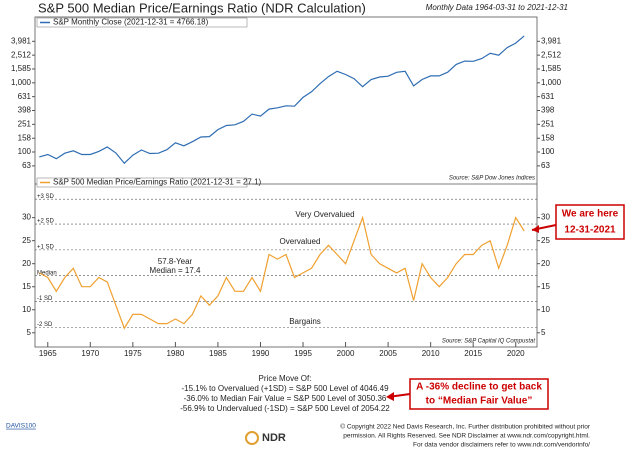 The width and height of the screenshot is (630, 451). I want to click on annotation: Overvalued, so click(300, 241).